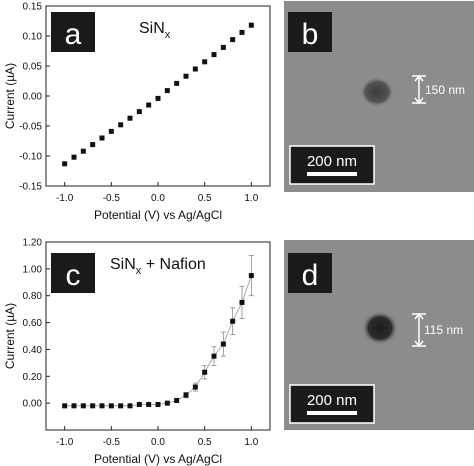 The image size is (474, 466). I want to click on y-tick-label-c: 0.40, so click(33, 350).